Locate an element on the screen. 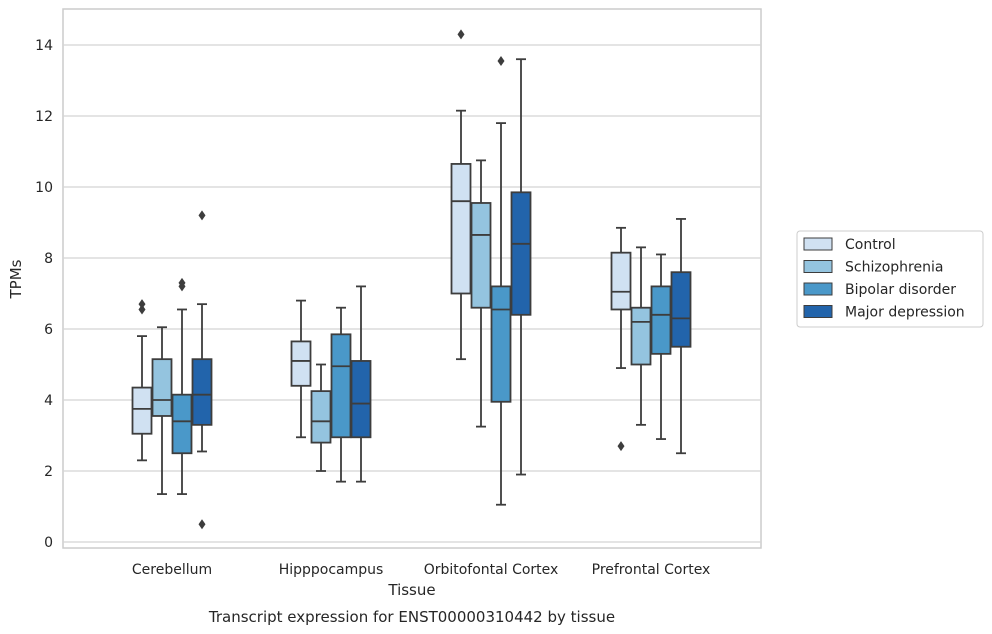  y-tick-label: 6 is located at coordinates (48, 330).